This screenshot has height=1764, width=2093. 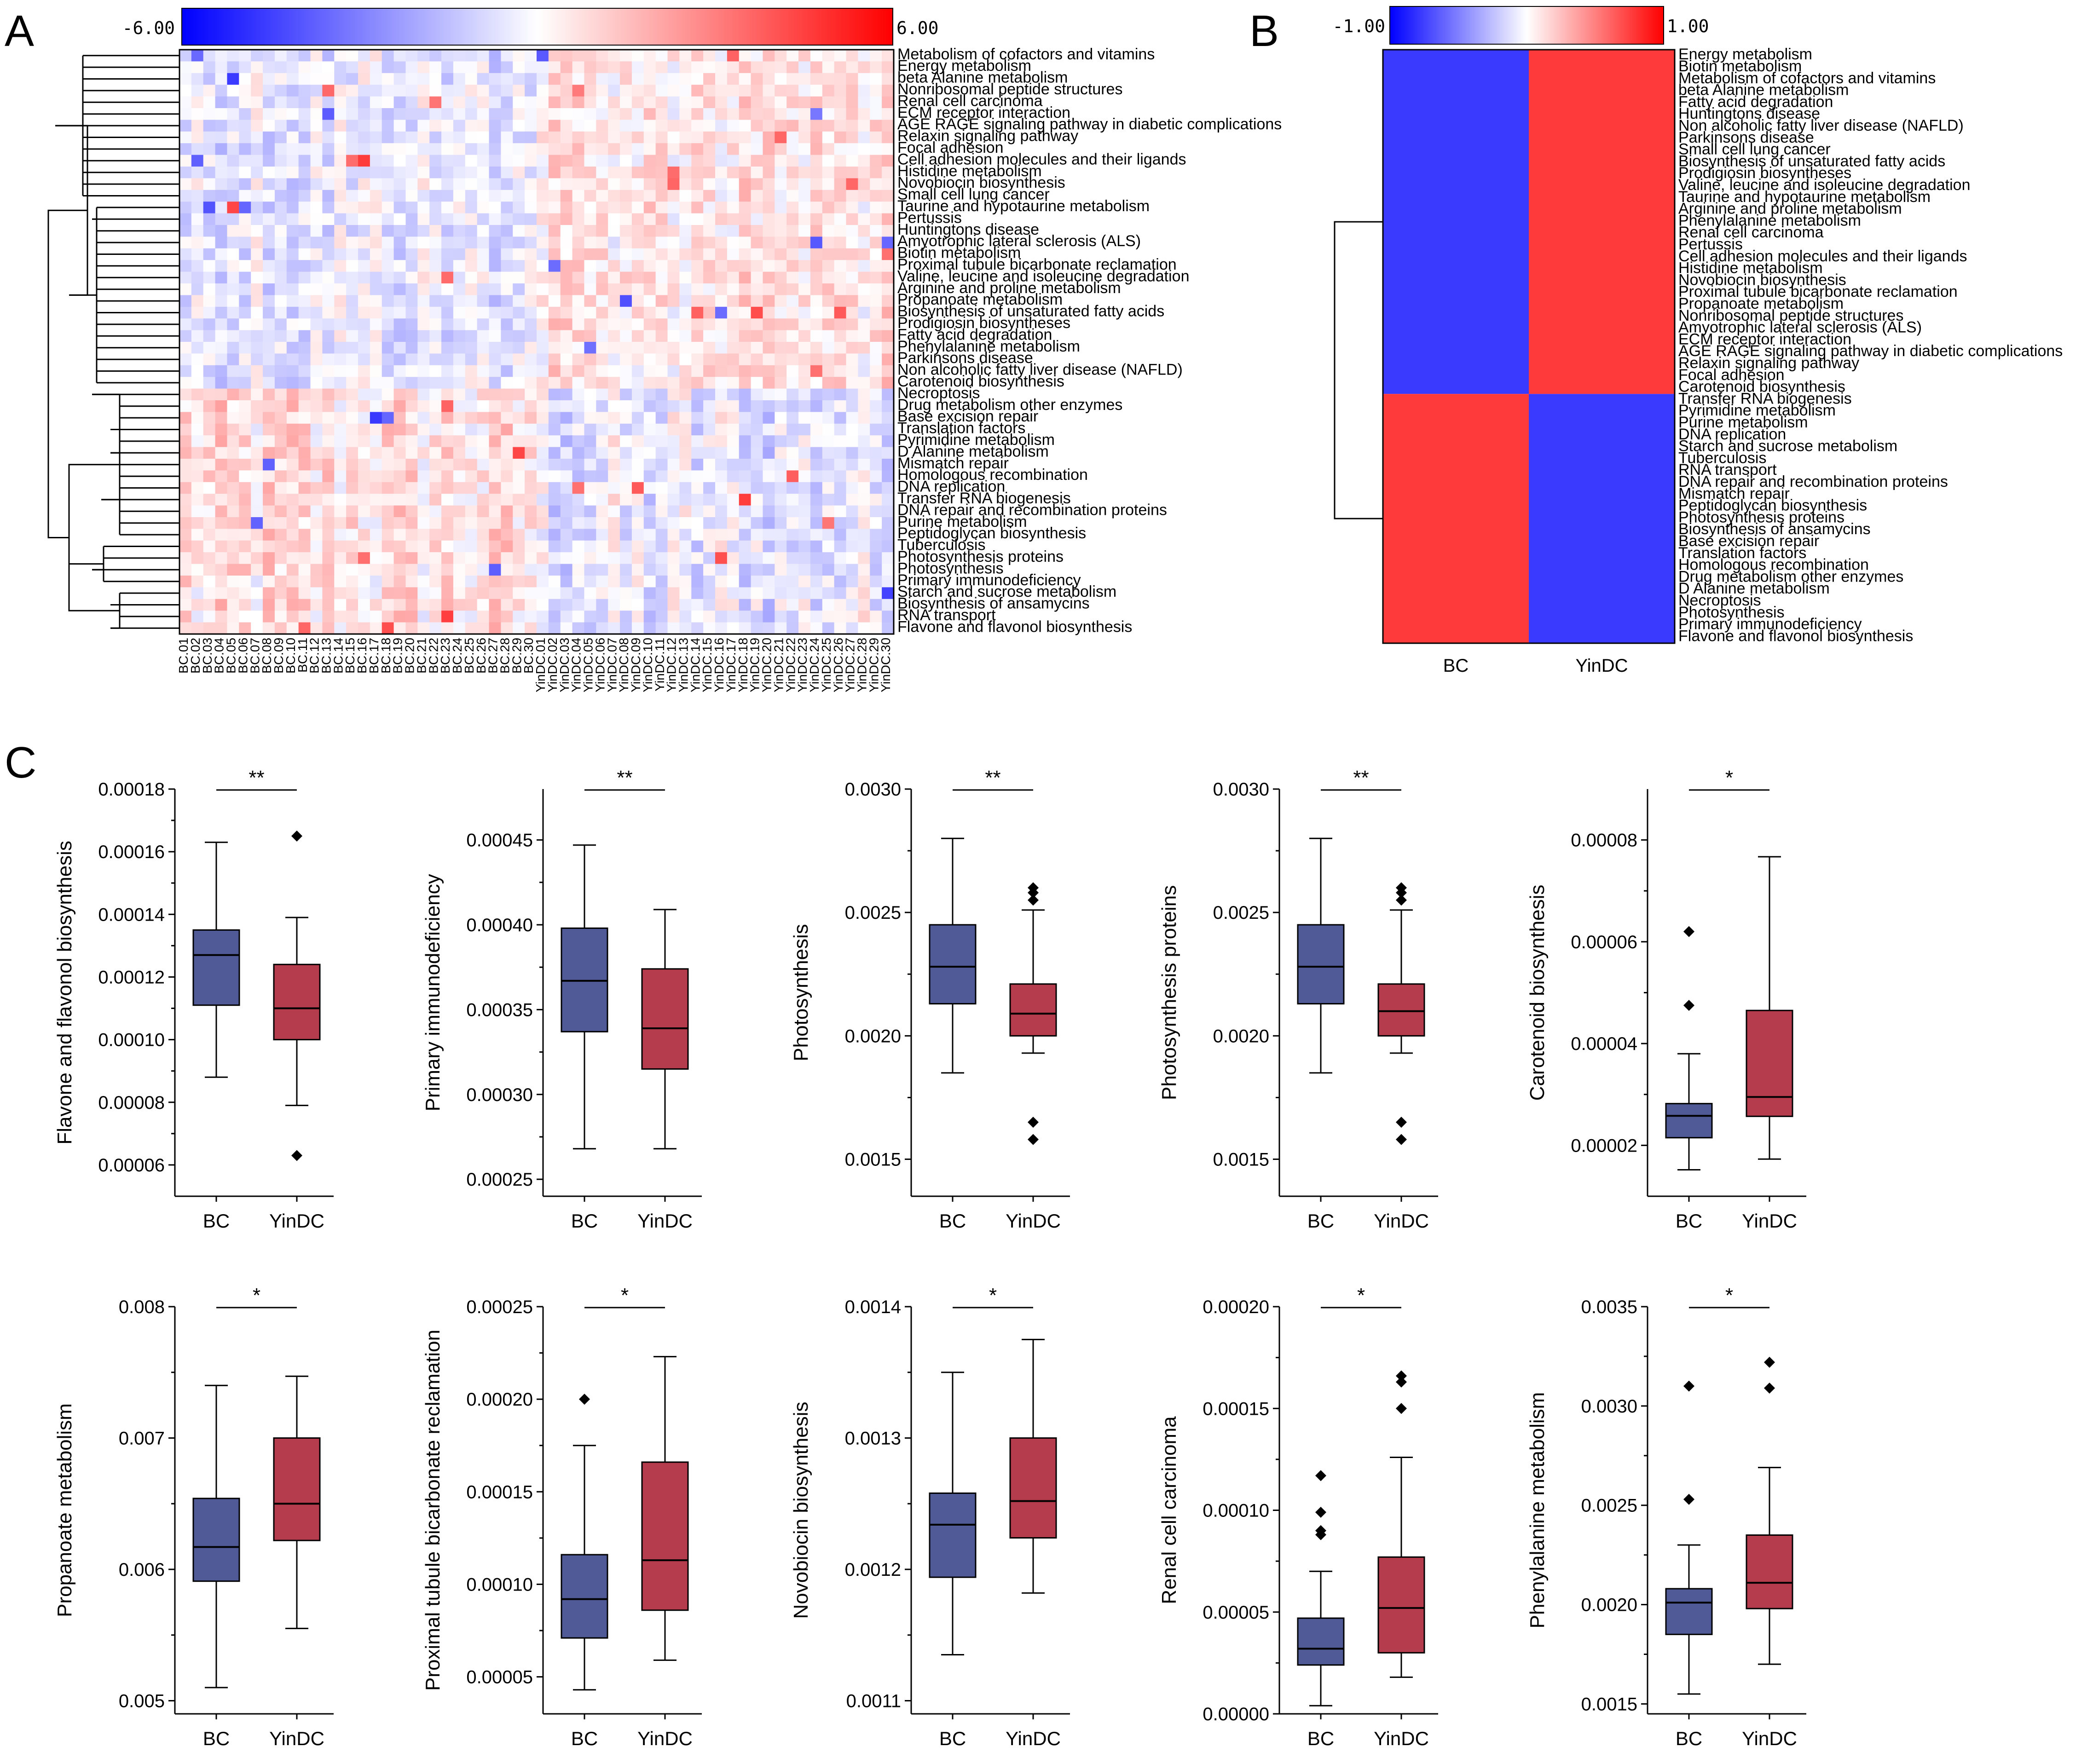 I want to click on heatmap-b-frame, so click(x=1529, y=346).